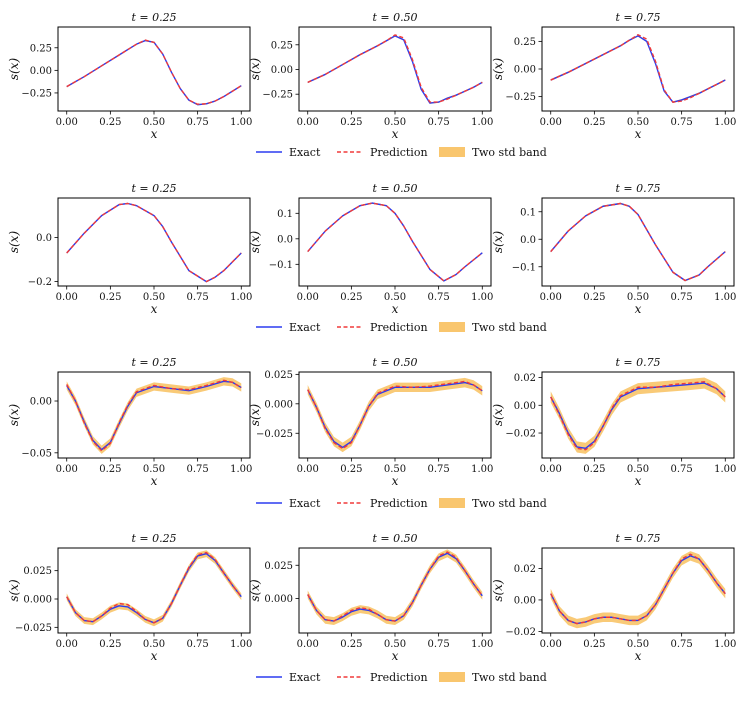  I want to click on legend-row-1: Exact Prediction Two std band, so click(401, 152).